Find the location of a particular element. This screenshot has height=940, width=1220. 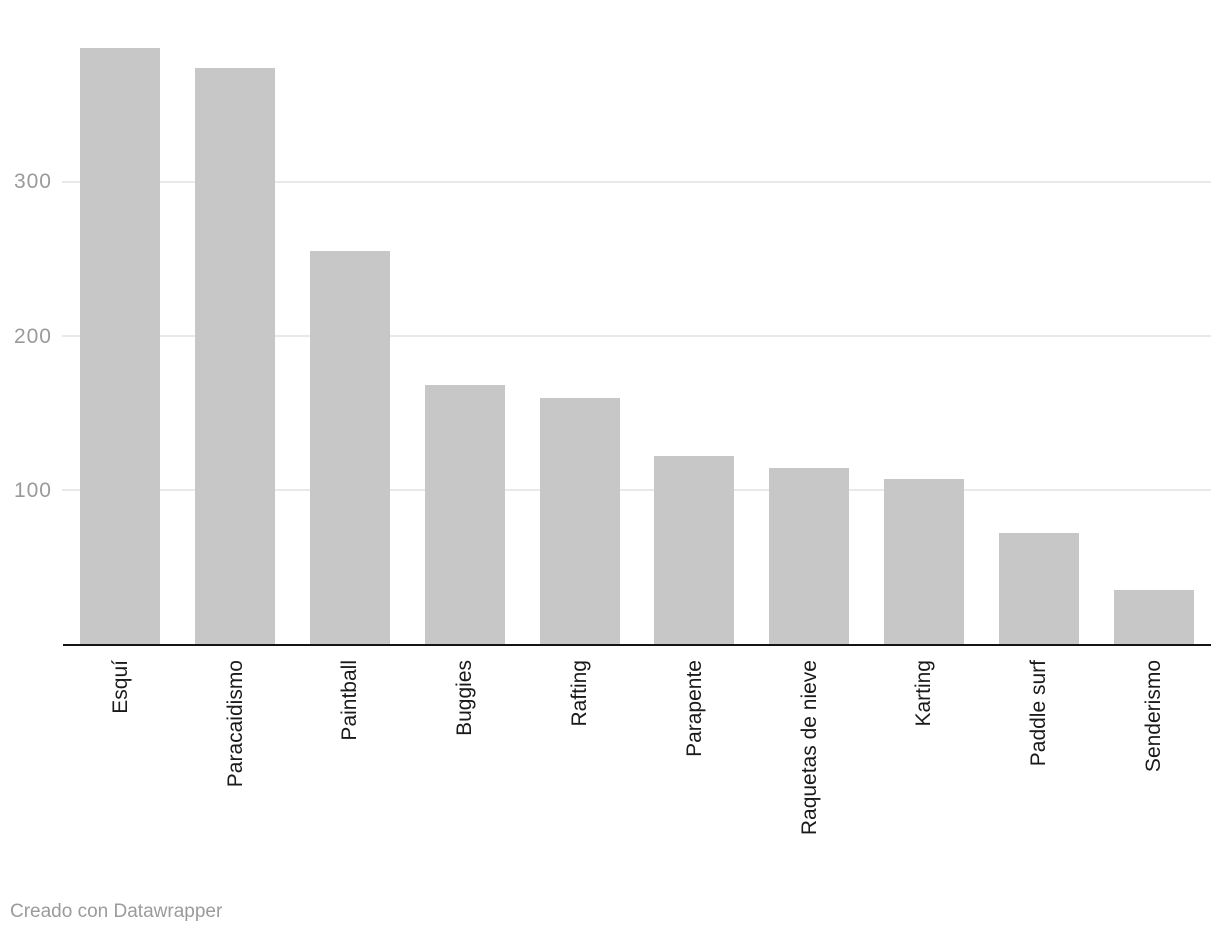

y-tick-label-100: 100 is located at coordinates (32, 491).